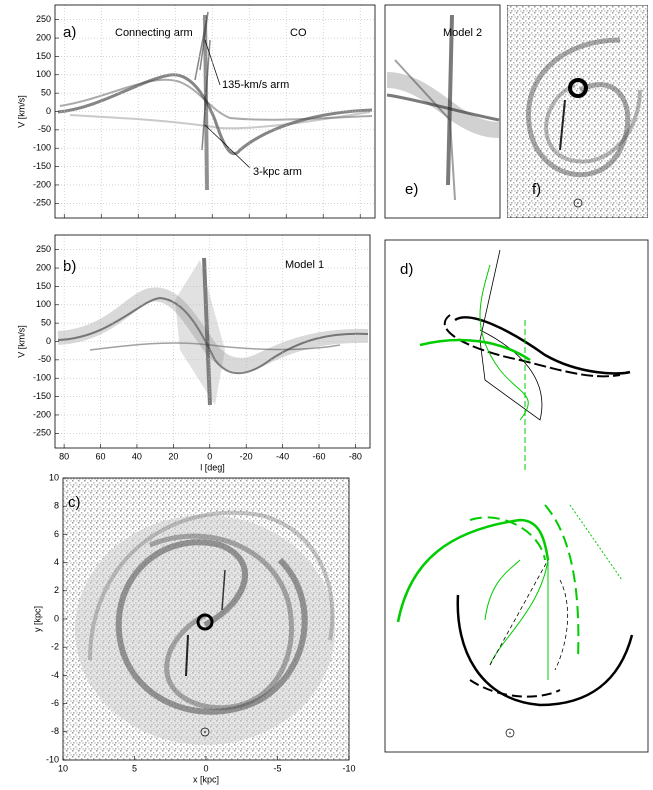 The image size is (653, 790). Describe the element at coordinates (52, 759) in the screenshot. I see `y-tick-label: -10` at that location.